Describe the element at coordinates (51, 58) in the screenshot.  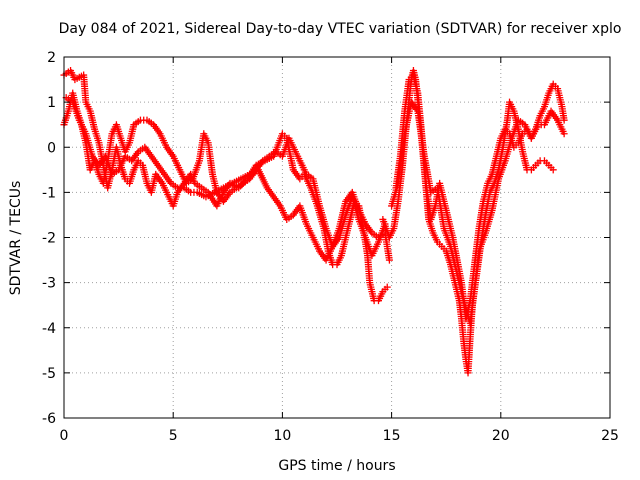
I see `y-tick-label: 2` at that location.